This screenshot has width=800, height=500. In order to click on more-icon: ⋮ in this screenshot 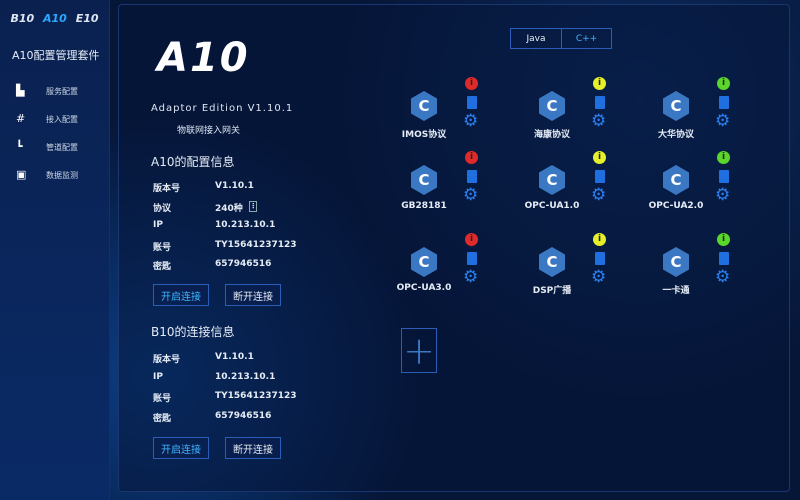, I will do `click(252, 206)`.